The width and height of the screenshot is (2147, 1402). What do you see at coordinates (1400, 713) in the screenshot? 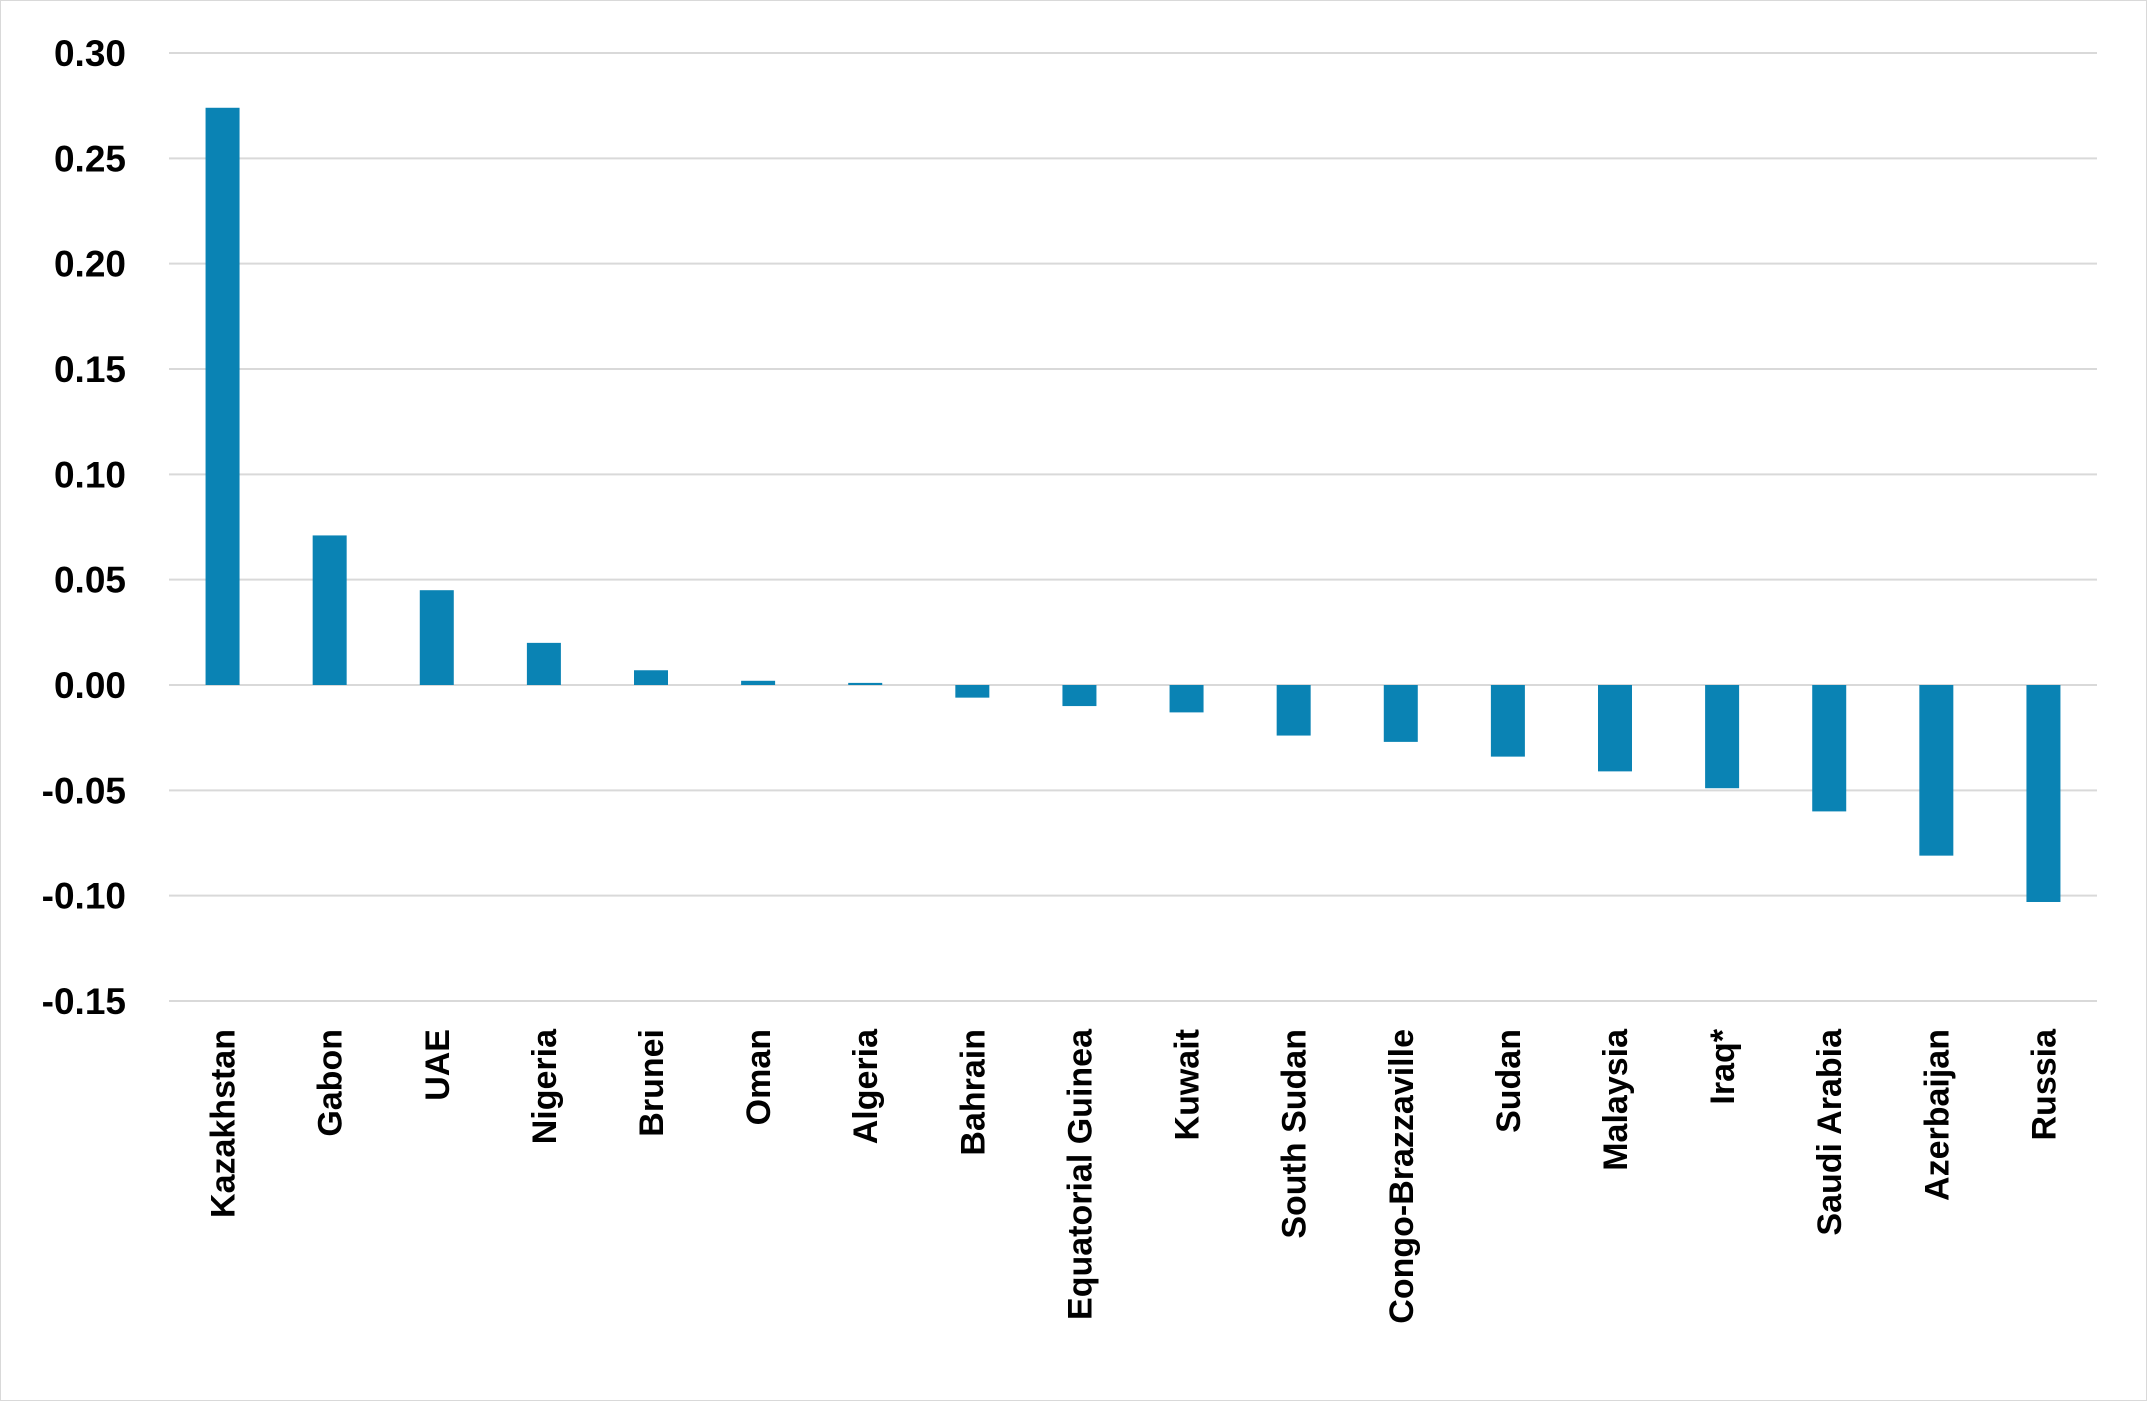
I see `bar-congo-brazzaville` at bounding box center [1400, 713].